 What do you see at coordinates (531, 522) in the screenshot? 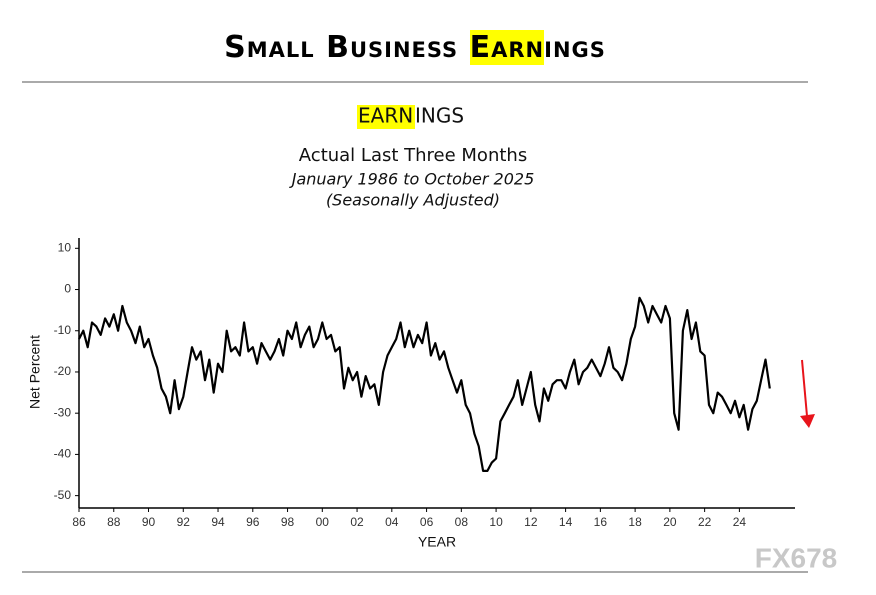
I see `x-tick-label: 12` at bounding box center [531, 522].